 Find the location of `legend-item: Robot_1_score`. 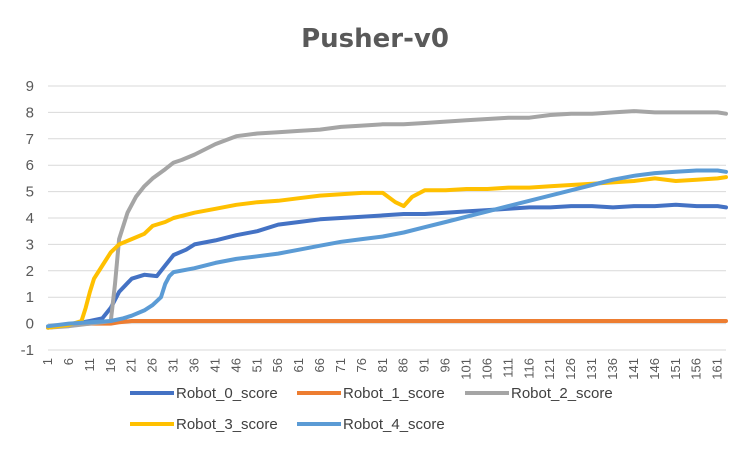

legend-item: Robot_1_score is located at coordinates (371, 393).